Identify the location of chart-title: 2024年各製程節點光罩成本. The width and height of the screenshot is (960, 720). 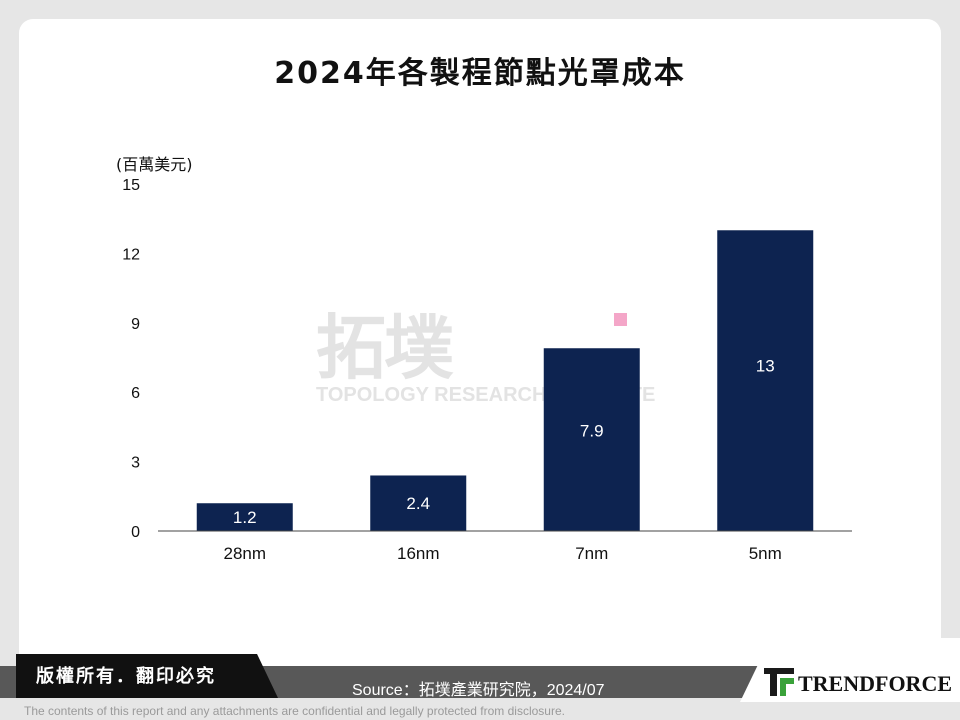
(480, 73).